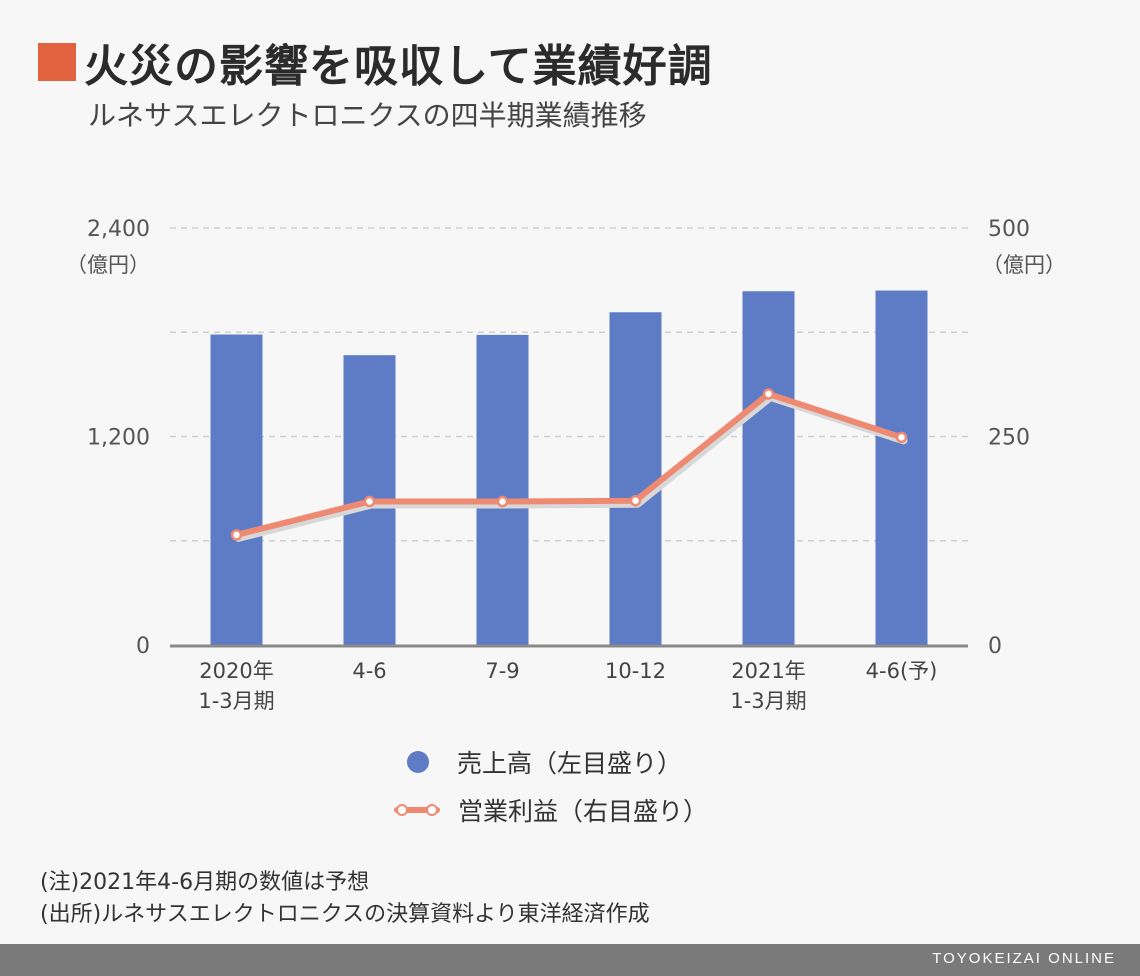 The height and width of the screenshot is (976, 1140). Describe the element at coordinates (583, 811) in the screenshot. I see `legend-label-profit: 営業利益（右目盛り）` at that location.